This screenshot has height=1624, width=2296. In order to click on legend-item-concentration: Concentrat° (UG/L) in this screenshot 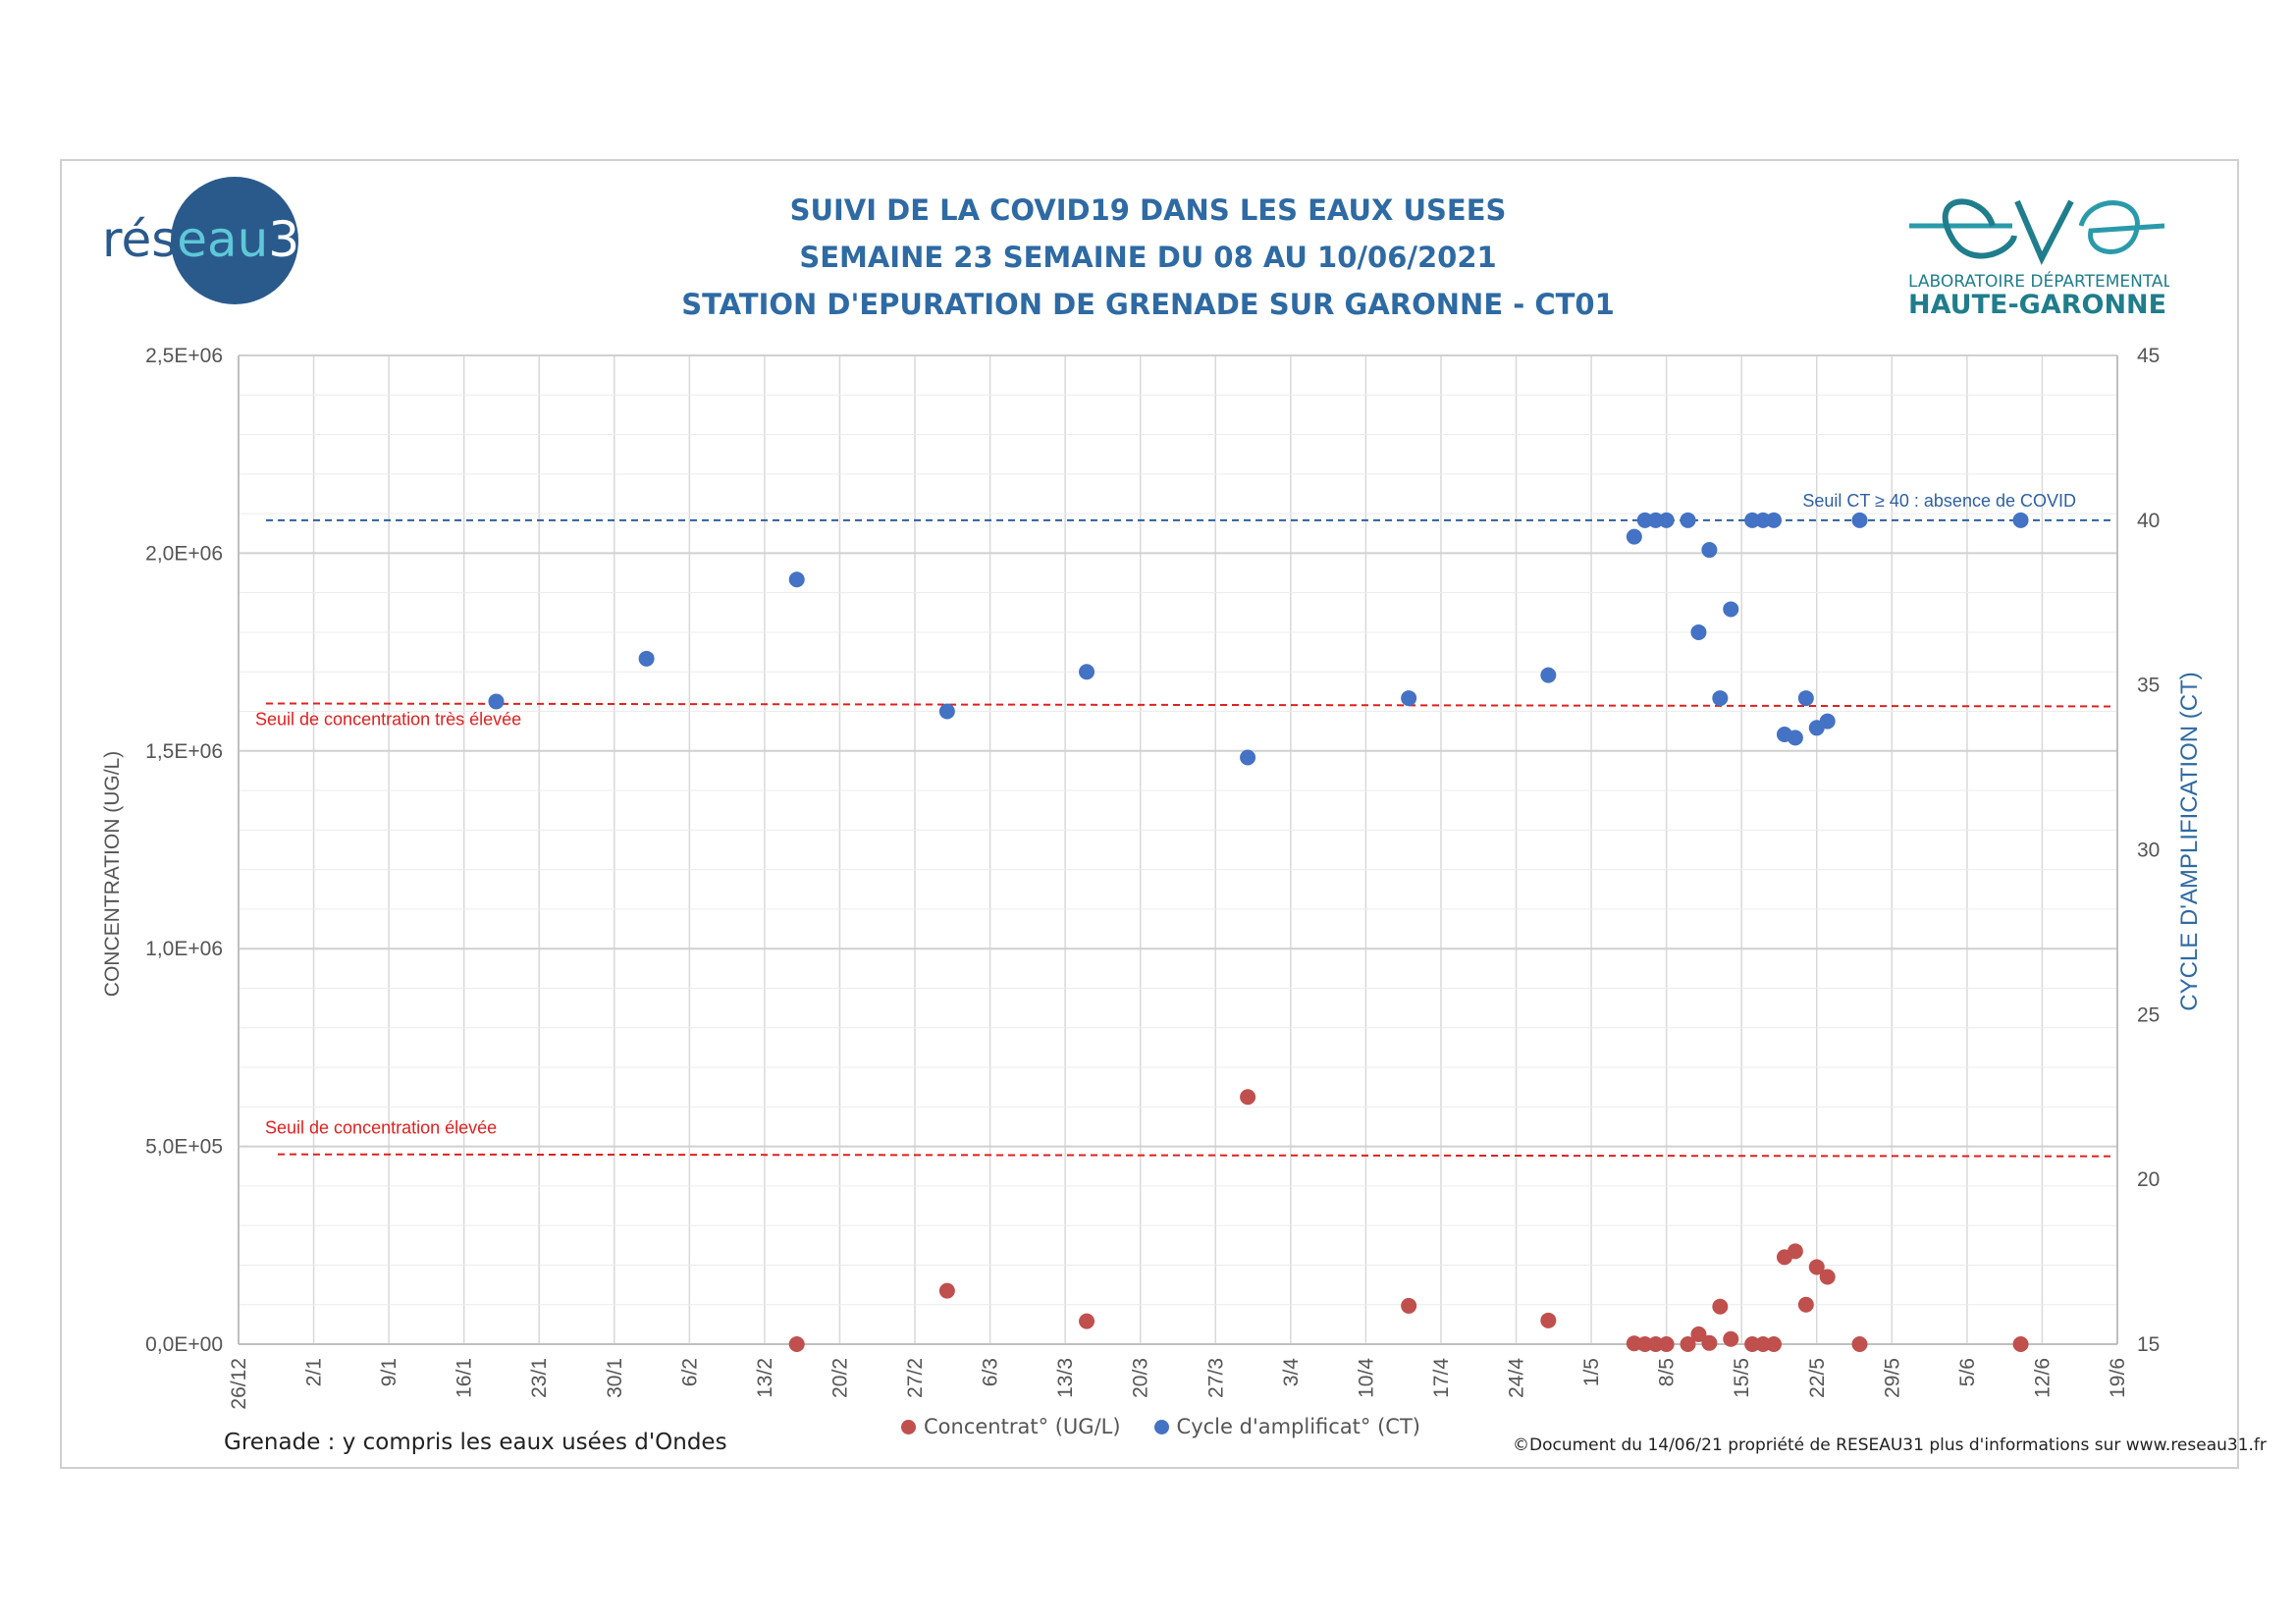, I will do `click(1011, 1426)`.